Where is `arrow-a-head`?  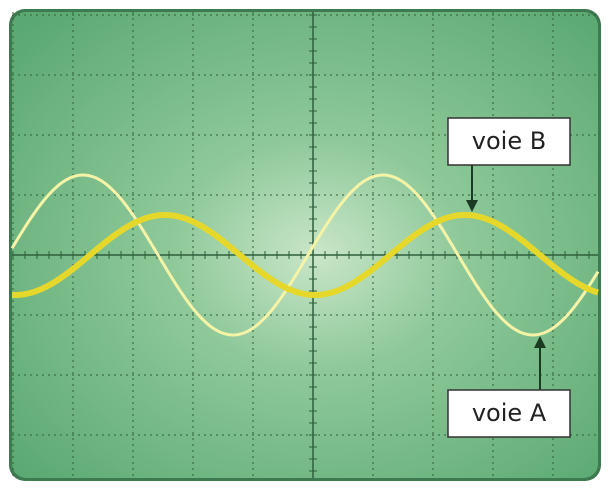
arrow-a-head is located at coordinates (540, 342).